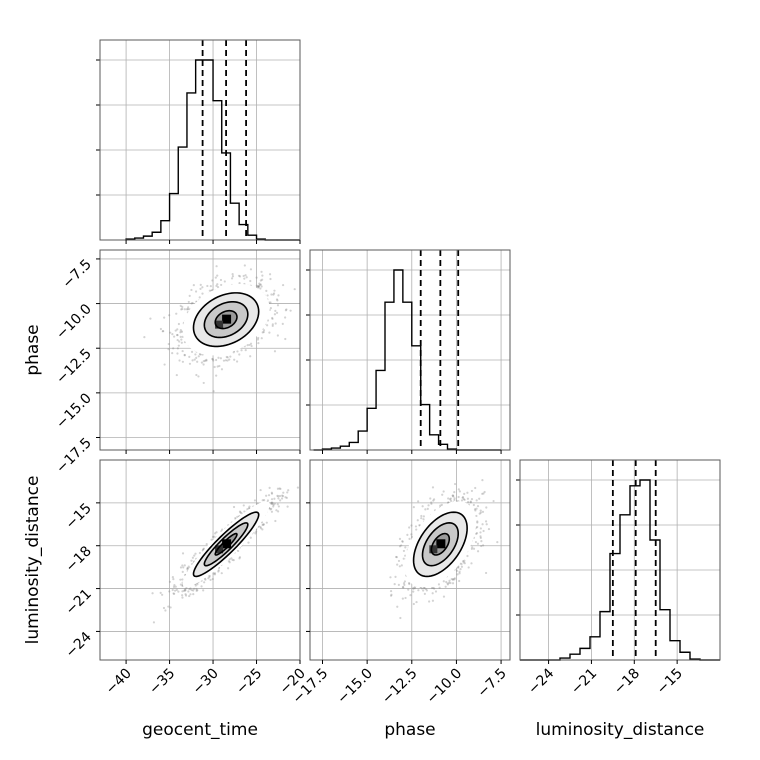  I want to click on contour-line, so click(440, 544).